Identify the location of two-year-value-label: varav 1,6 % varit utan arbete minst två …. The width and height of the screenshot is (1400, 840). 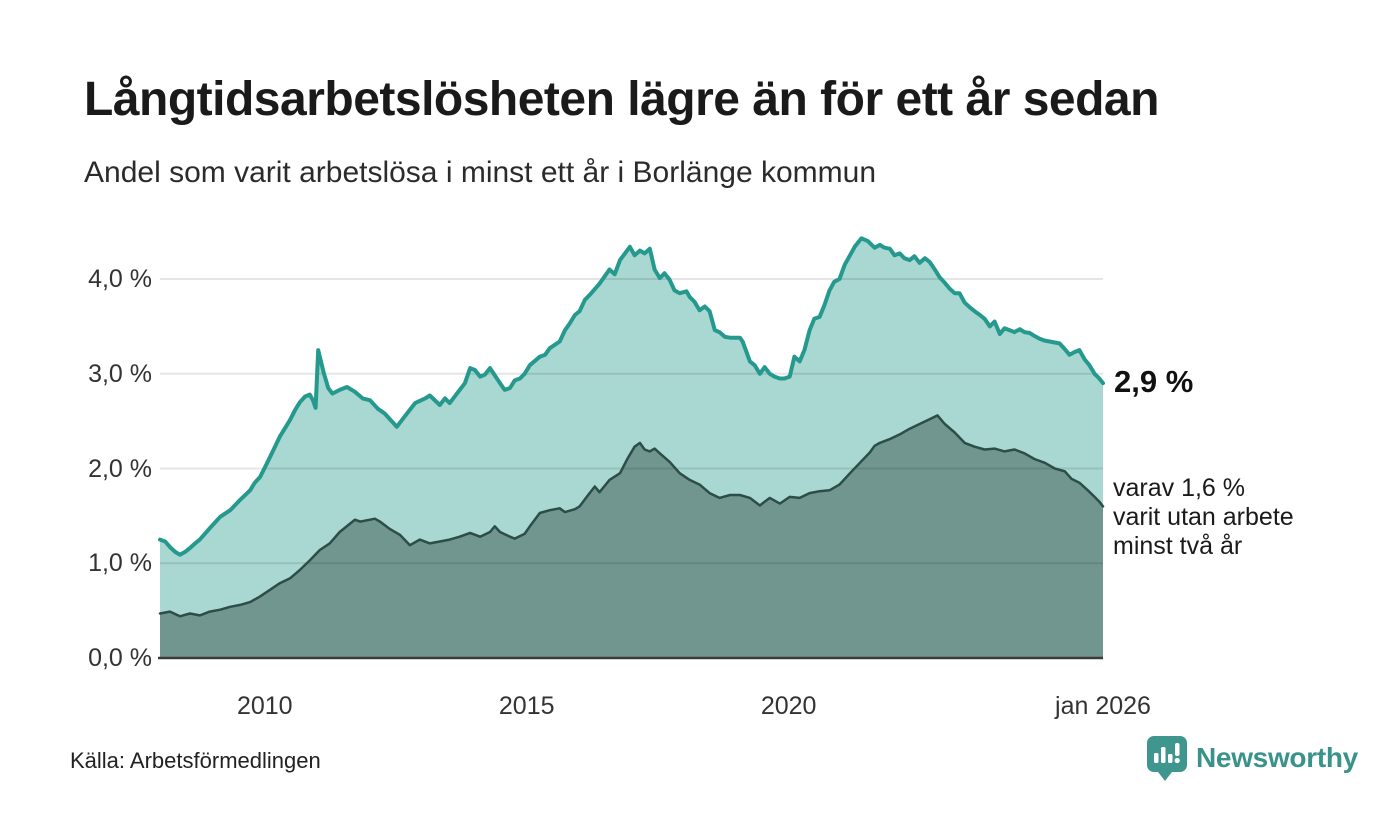
(1203, 517).